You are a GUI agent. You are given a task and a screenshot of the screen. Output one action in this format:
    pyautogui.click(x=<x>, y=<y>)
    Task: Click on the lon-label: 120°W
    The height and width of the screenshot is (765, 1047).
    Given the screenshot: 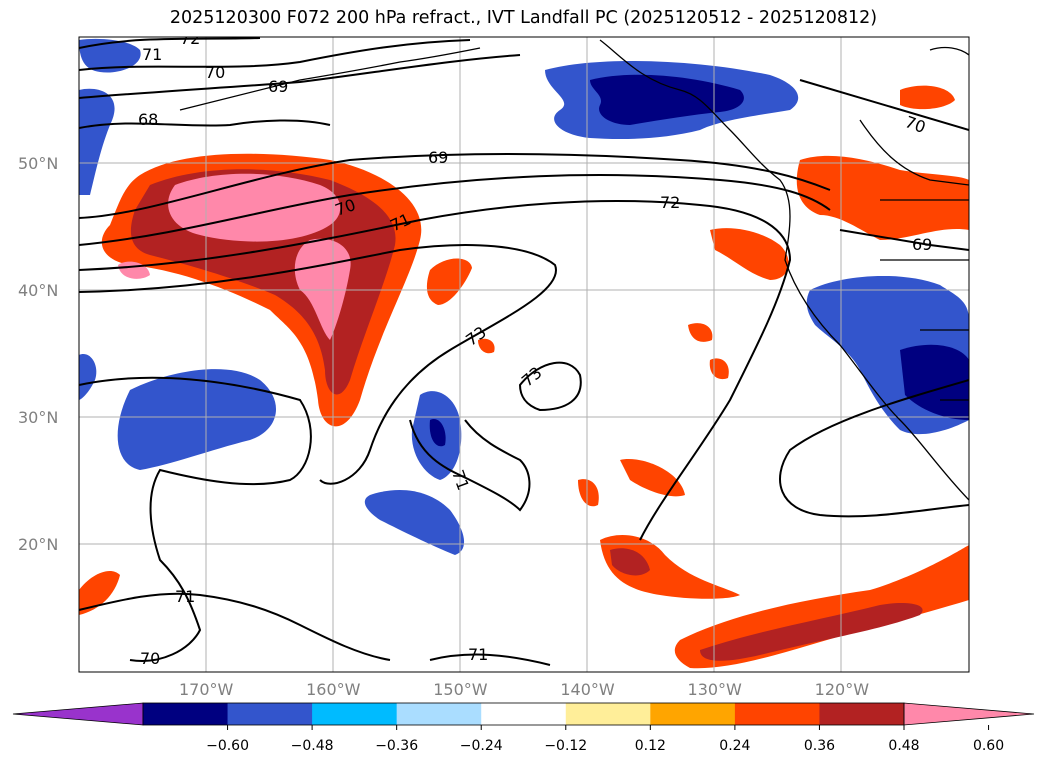 What is the action you would take?
    pyautogui.click(x=842, y=689)
    